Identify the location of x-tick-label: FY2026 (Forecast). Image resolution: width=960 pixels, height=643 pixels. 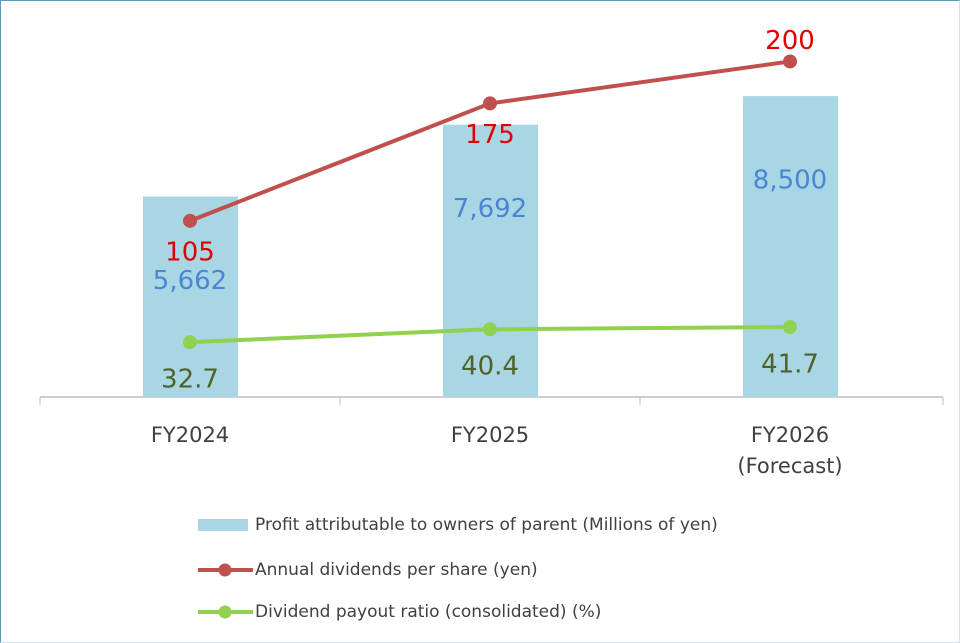
(790, 450).